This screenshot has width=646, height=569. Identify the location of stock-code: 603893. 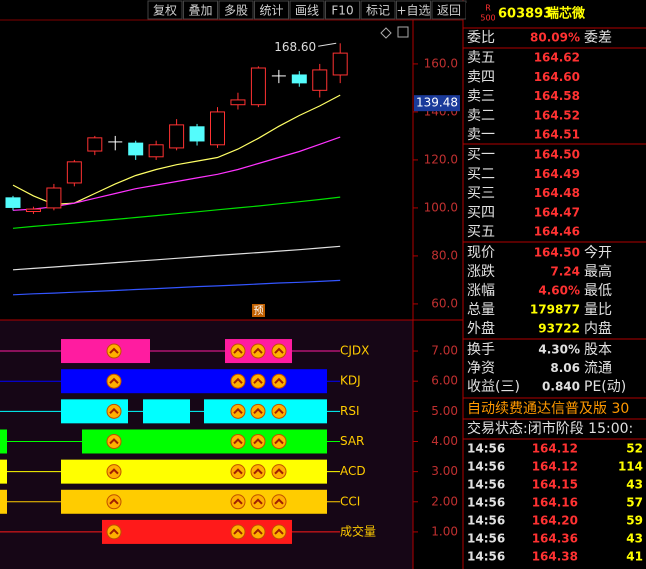
(525, 14).